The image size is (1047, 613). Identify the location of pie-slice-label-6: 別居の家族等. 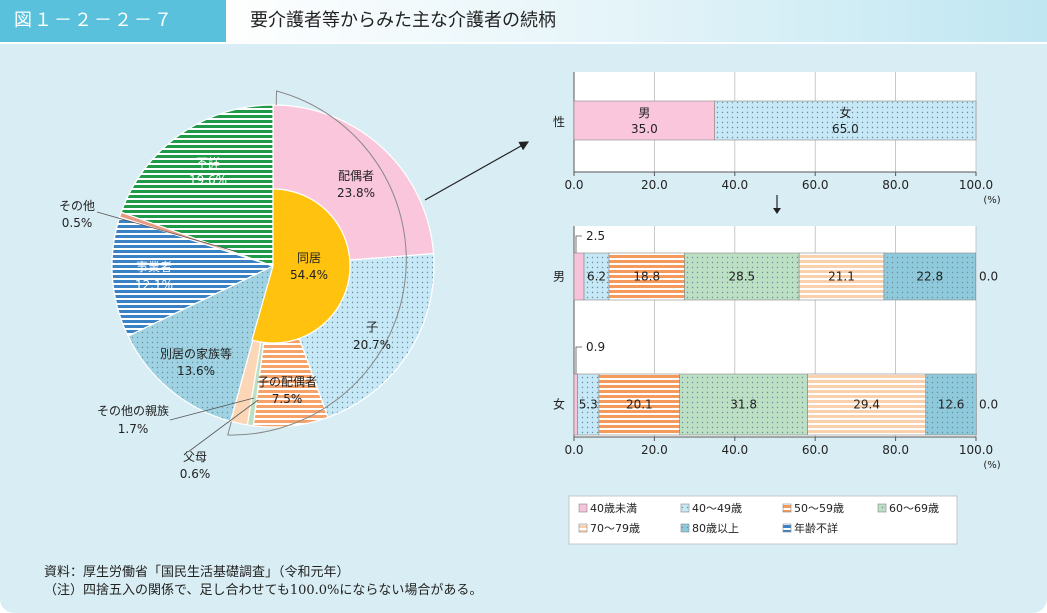
(196, 353).